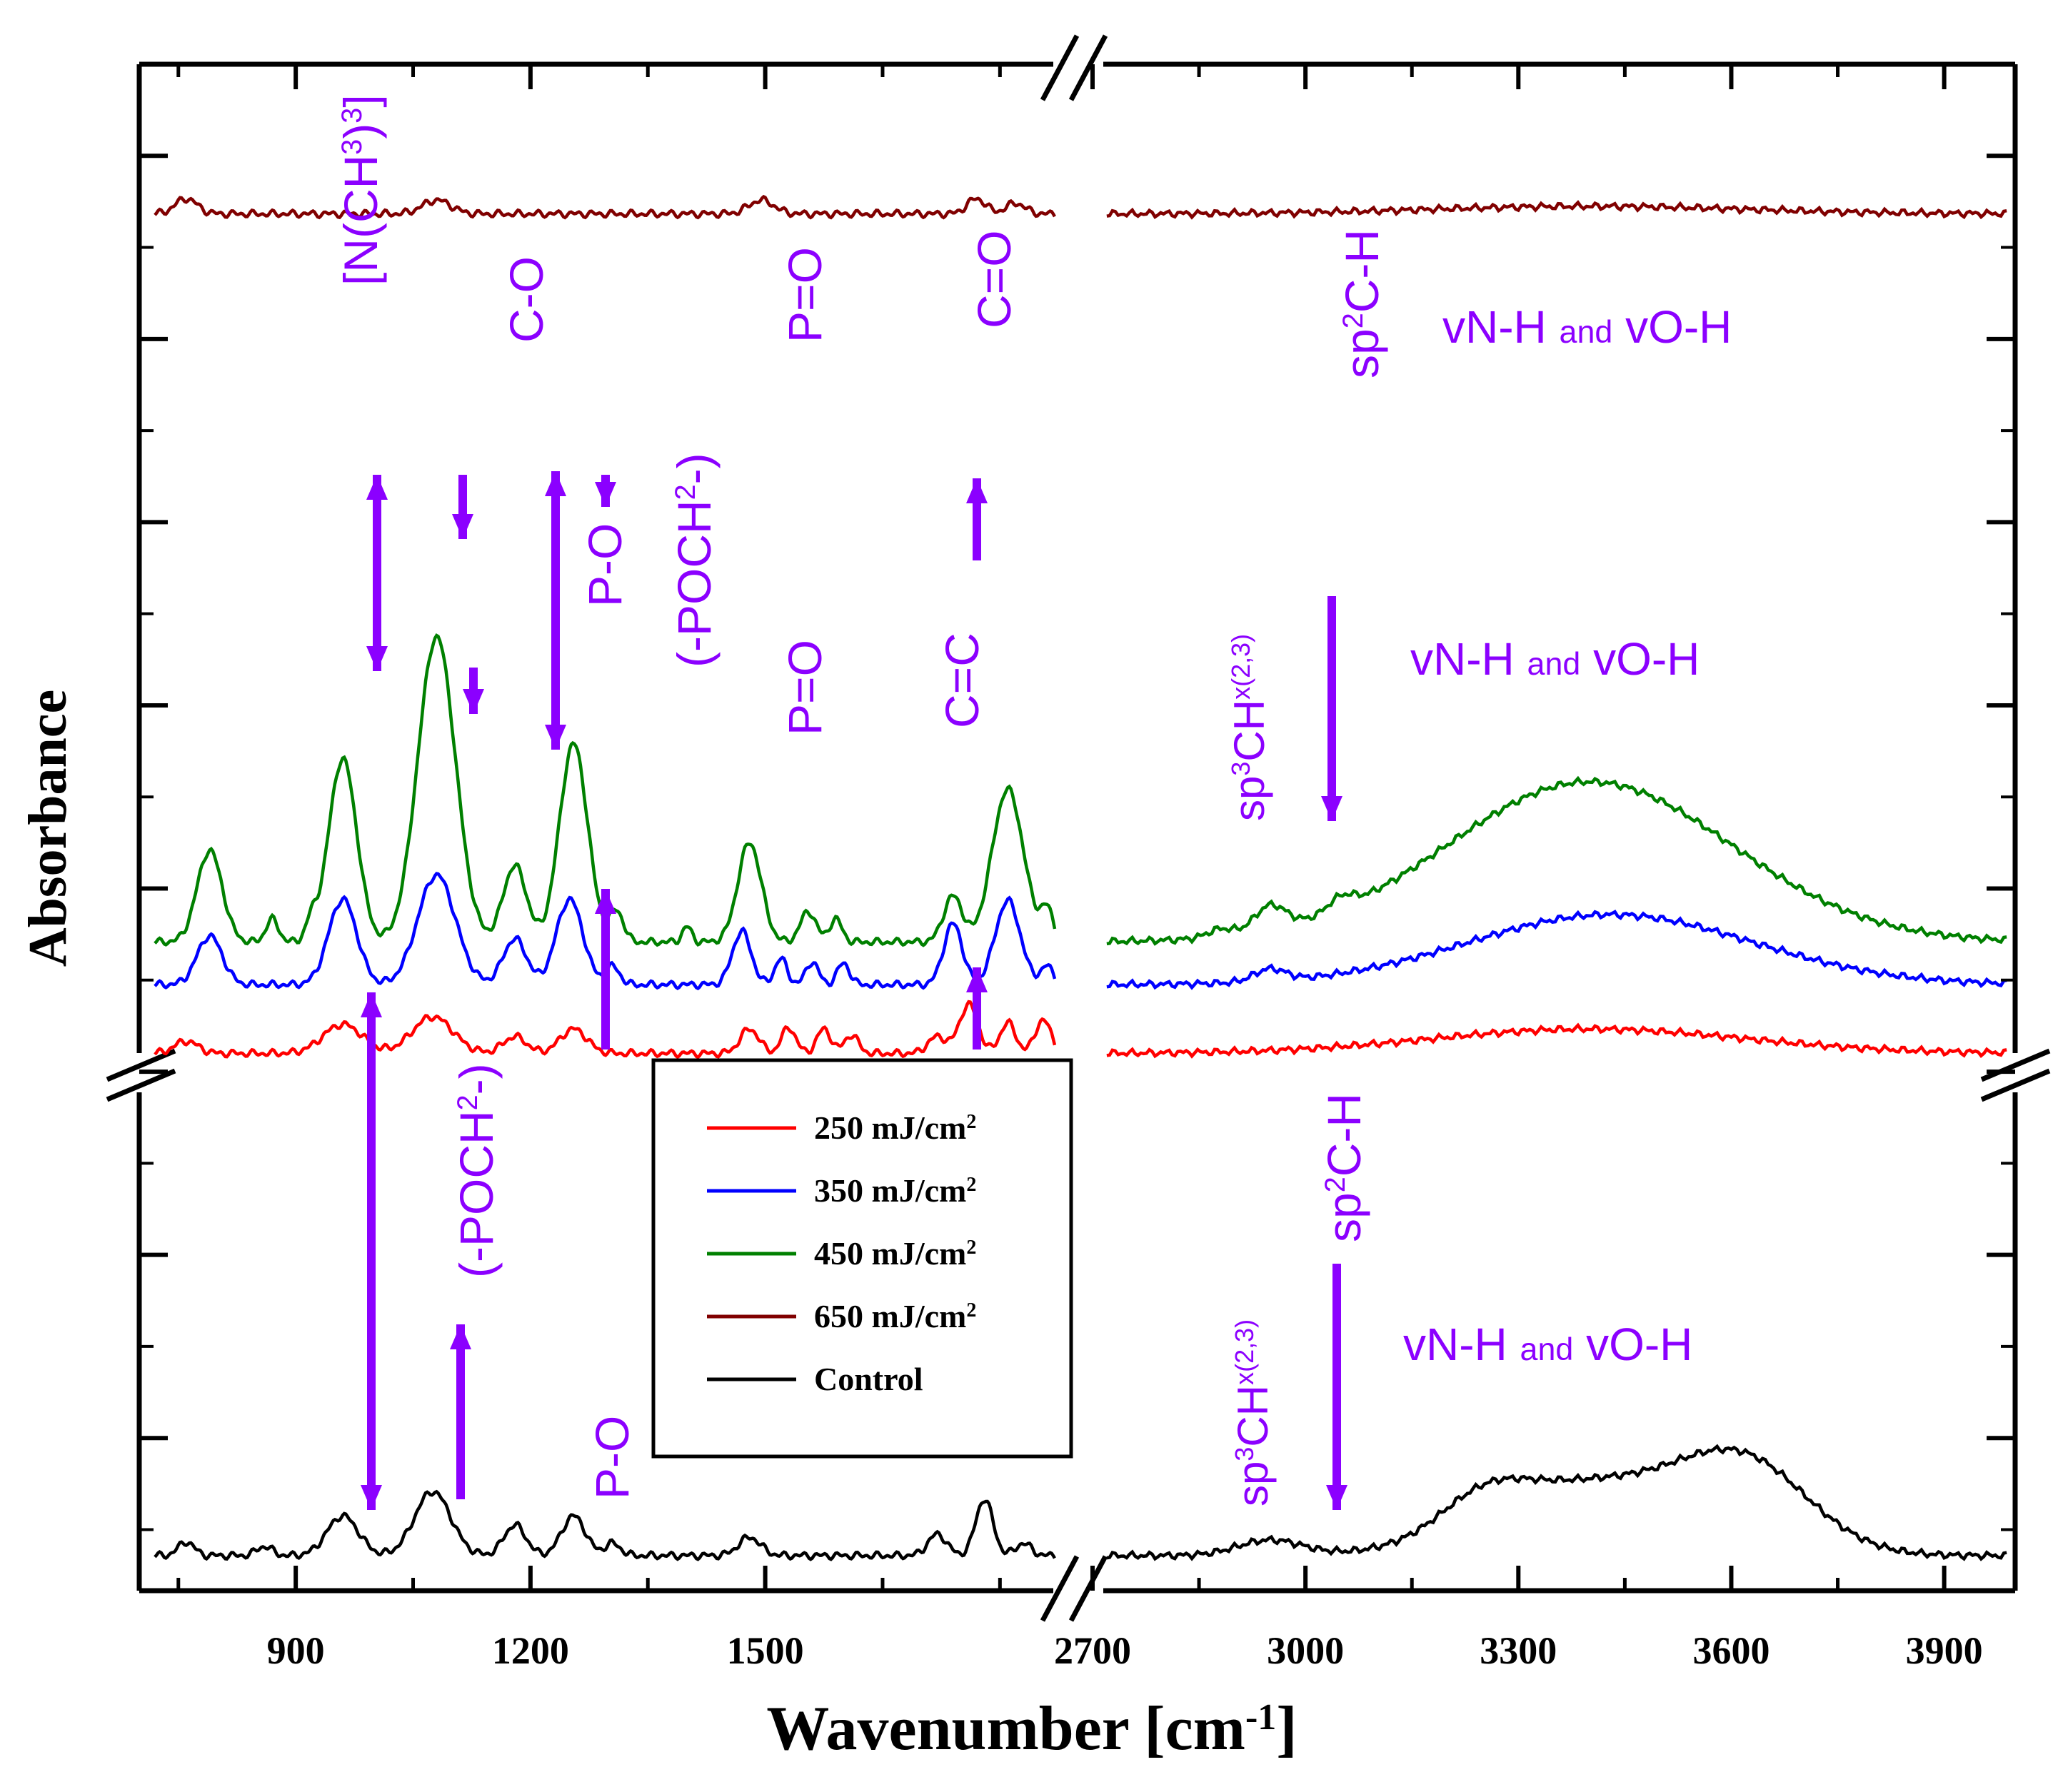 This screenshot has width=2058, height=1792. What do you see at coordinates (1092, 1650) in the screenshot?
I see `x-tick-label: 2700` at bounding box center [1092, 1650].